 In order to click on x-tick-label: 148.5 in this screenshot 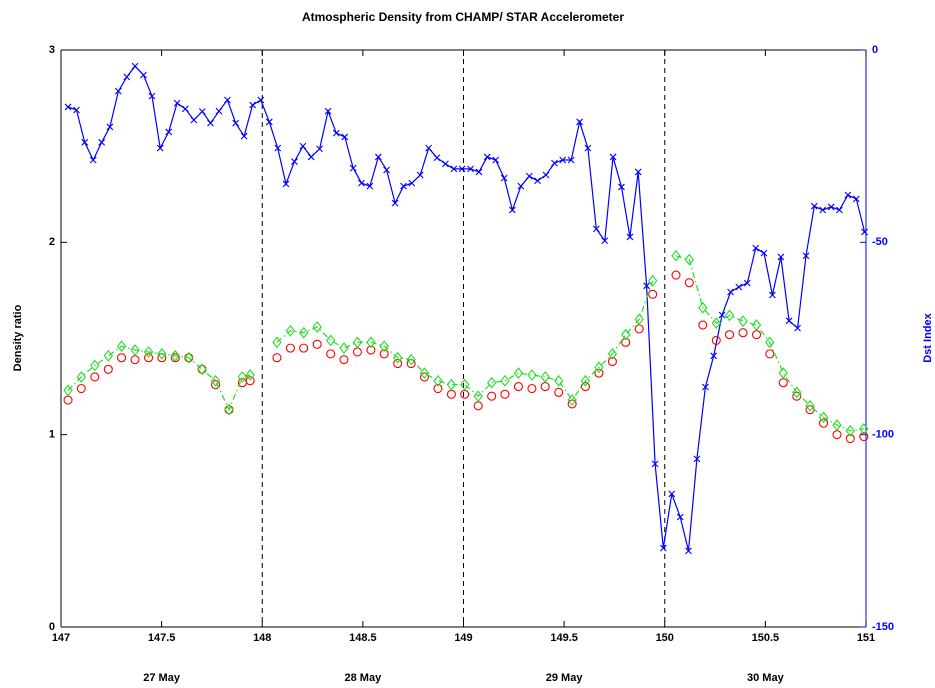, I will do `click(363, 638)`.